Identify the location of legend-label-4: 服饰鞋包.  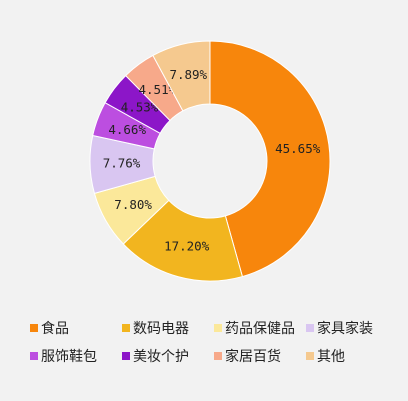
(69, 357).